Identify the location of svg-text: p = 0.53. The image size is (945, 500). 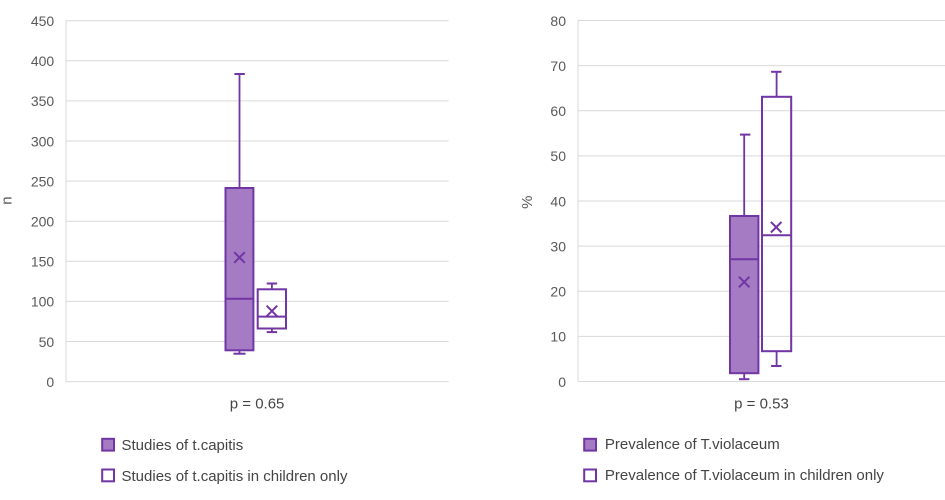
(761, 403).